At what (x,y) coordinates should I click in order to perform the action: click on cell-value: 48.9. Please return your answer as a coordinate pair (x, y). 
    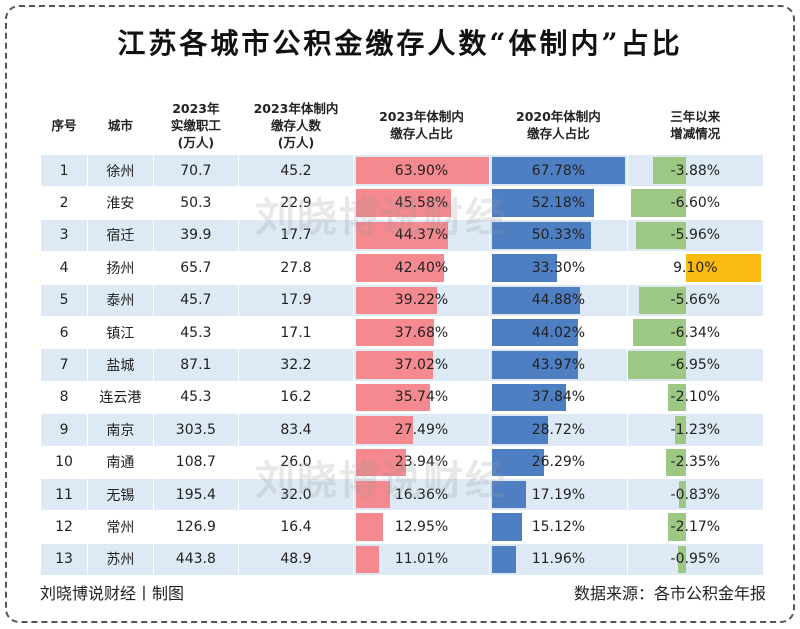
    Looking at the image, I should click on (296, 559).